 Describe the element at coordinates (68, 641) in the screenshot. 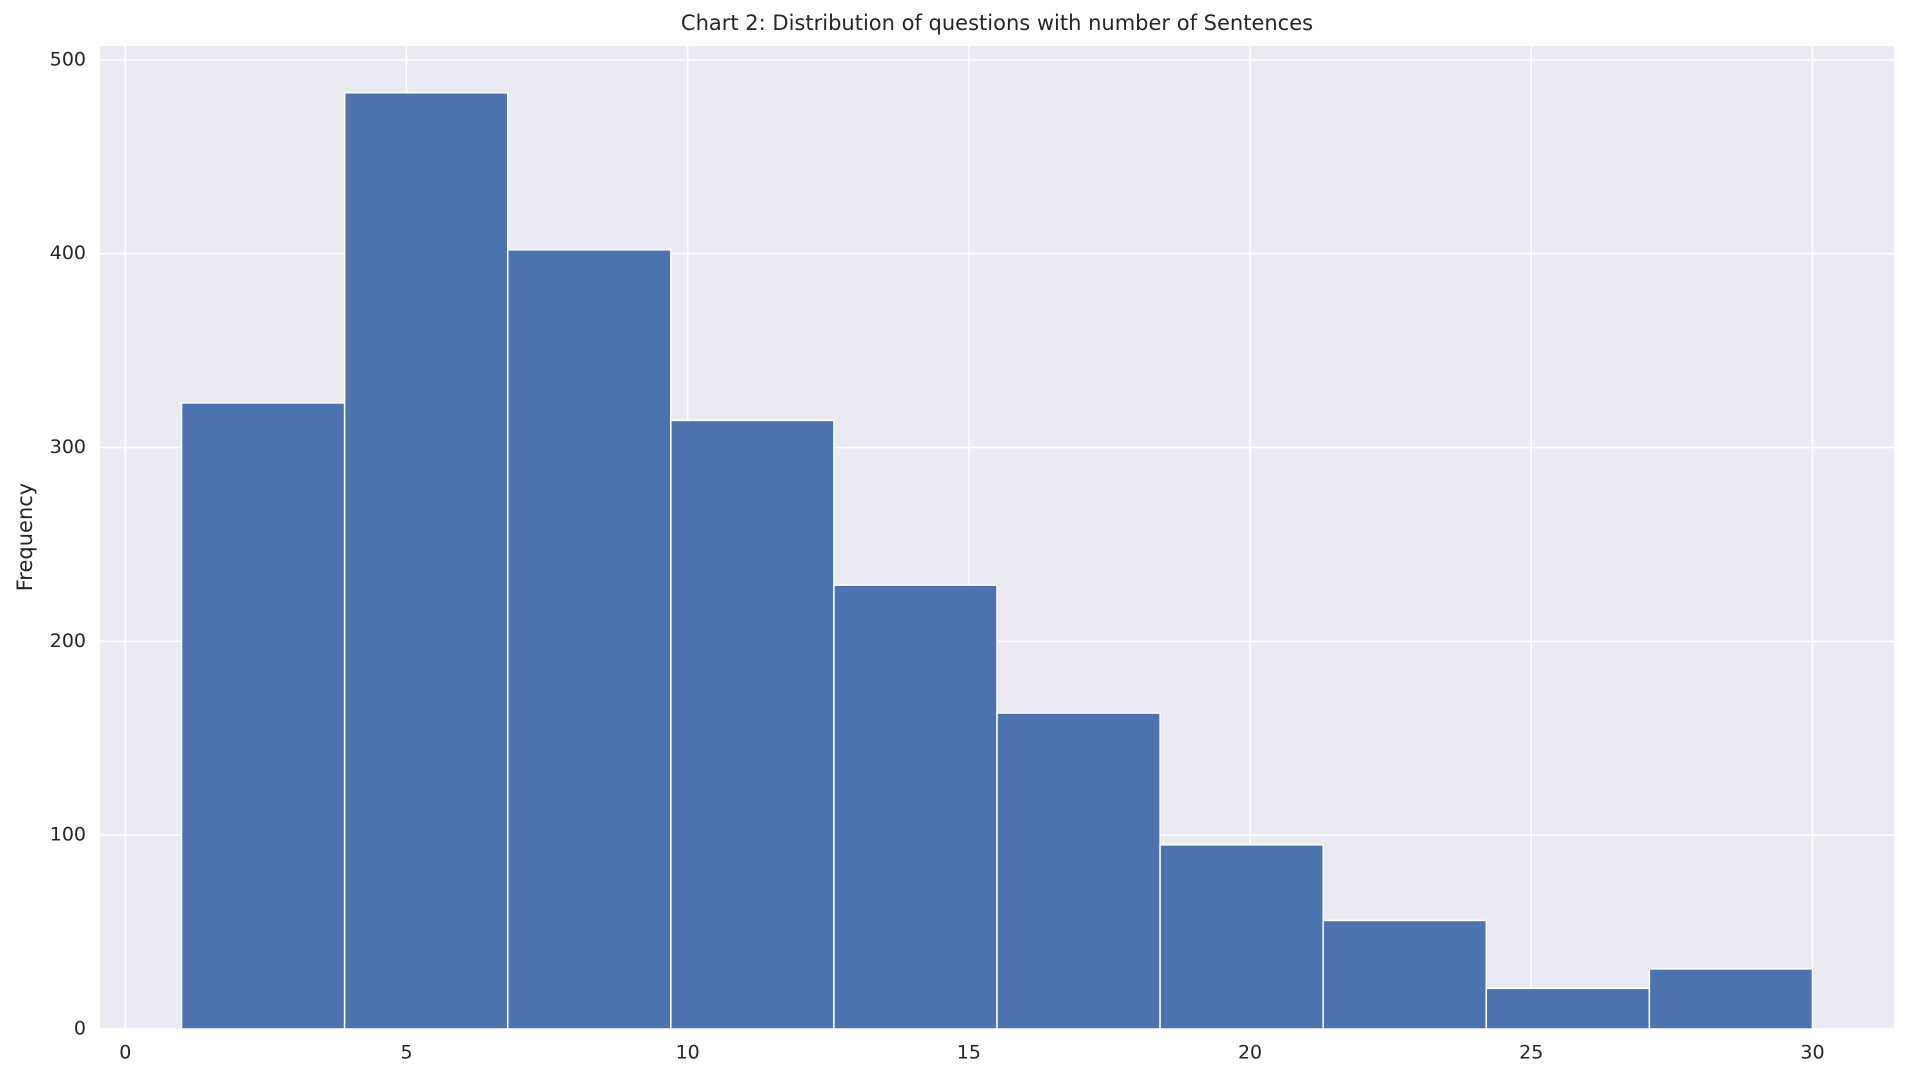

I see `y-tick-label: 200` at that location.